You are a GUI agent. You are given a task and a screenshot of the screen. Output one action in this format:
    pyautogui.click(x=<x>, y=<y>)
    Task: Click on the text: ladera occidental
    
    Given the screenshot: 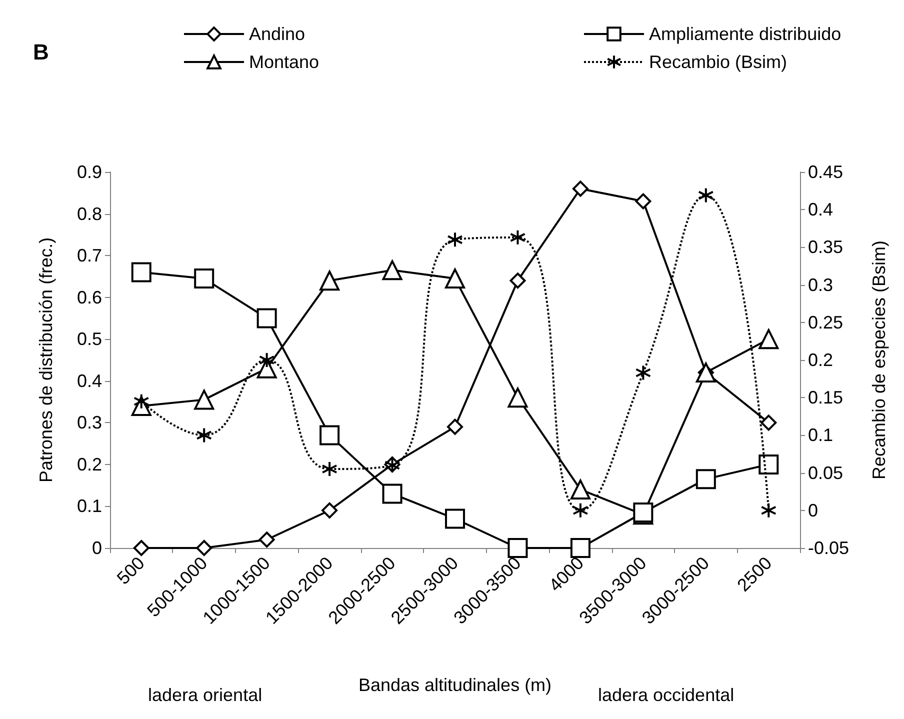 What is the action you would take?
    pyautogui.click(x=666, y=695)
    